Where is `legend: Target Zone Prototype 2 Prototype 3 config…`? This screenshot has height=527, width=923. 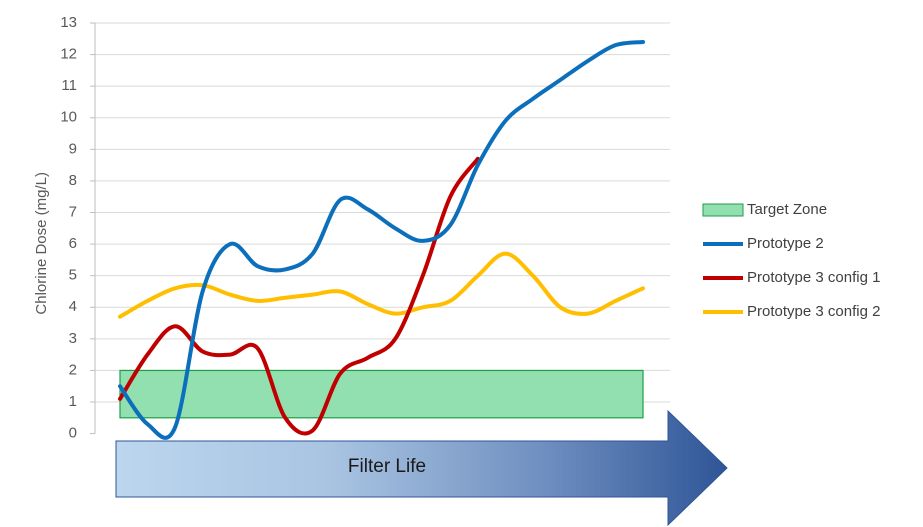 legend: Target Zone Prototype 2 Prototype 3 config… is located at coordinates (791, 260).